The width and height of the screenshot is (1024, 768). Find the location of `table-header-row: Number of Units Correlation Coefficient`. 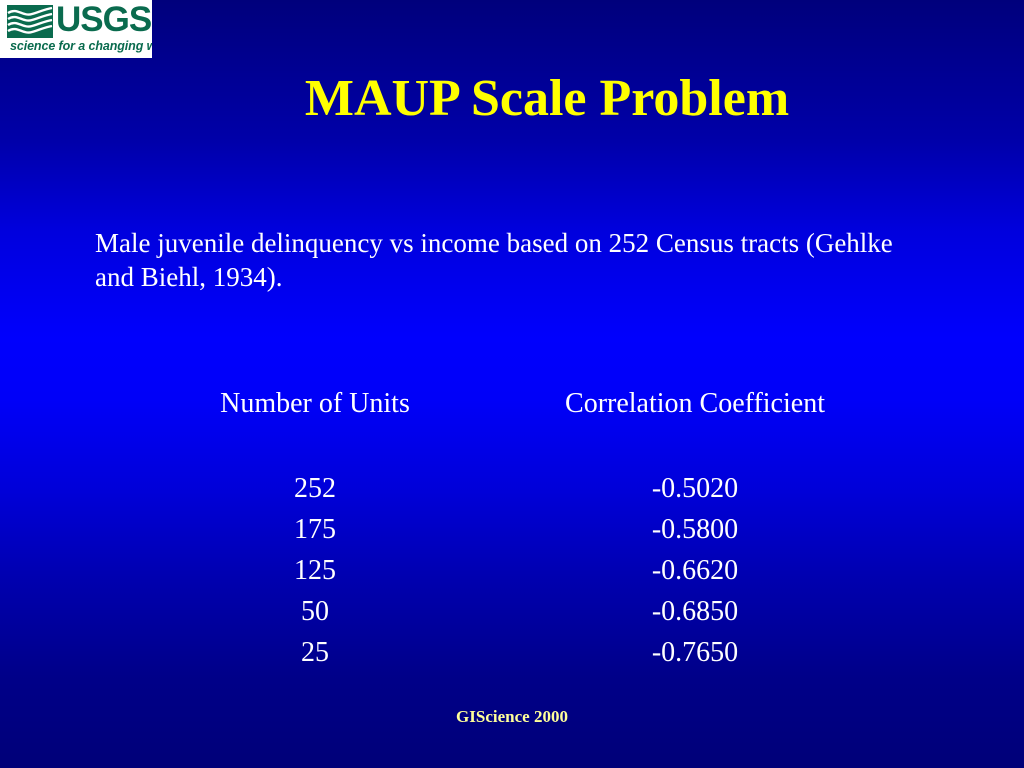

table-header-row: Number of Units Correlation Coefficient is located at coordinates (530, 425).